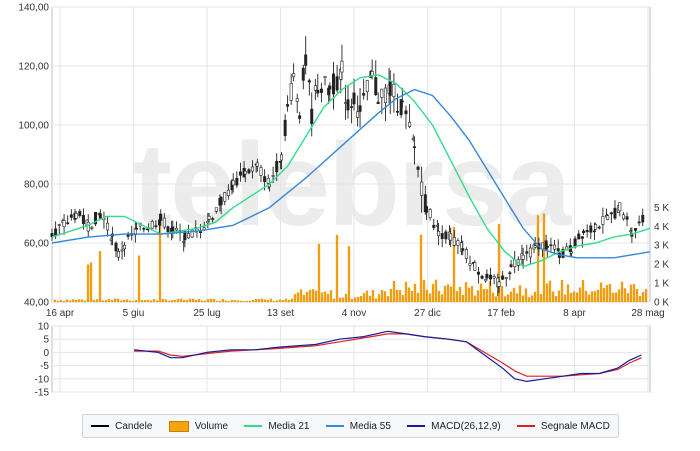 The height and width of the screenshot is (451, 700). What do you see at coordinates (178, 426) in the screenshot?
I see `legend-swatch-volume` at bounding box center [178, 426].